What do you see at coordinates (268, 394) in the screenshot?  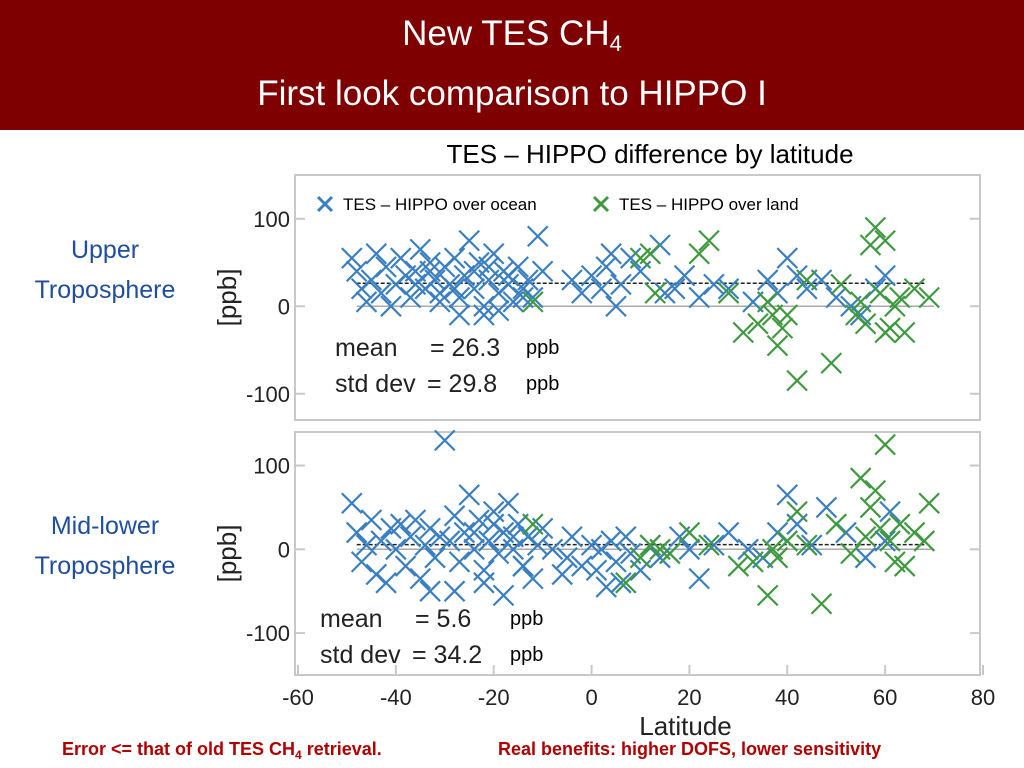 I see `y-tick-label: -100` at bounding box center [268, 394].